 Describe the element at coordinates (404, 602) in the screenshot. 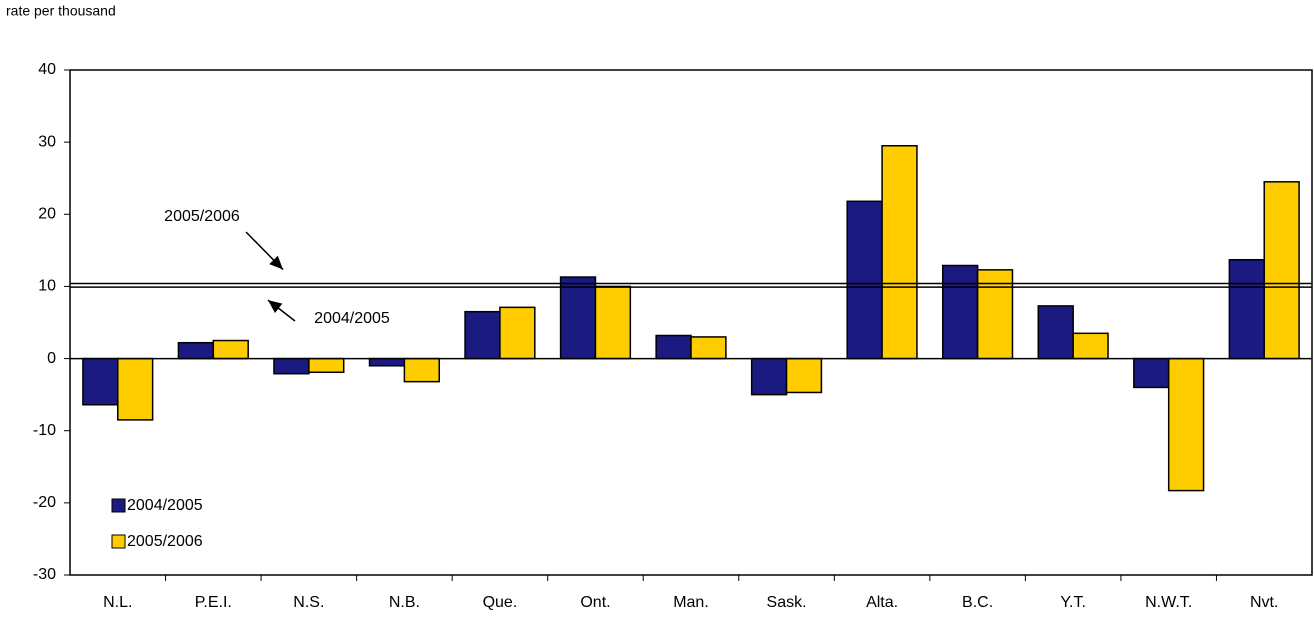

I see `x-tick-label: N.B.` at that location.